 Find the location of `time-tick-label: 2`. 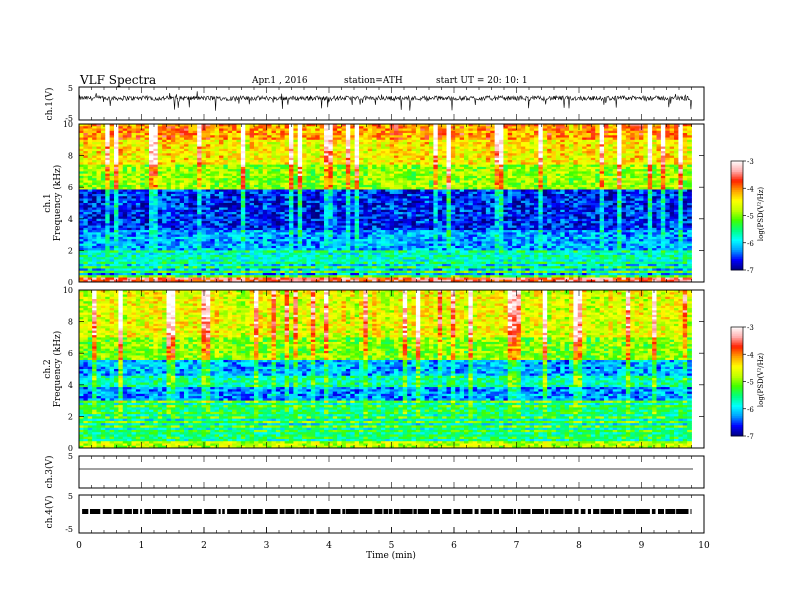

time-tick-label: 2 is located at coordinates (204, 546).